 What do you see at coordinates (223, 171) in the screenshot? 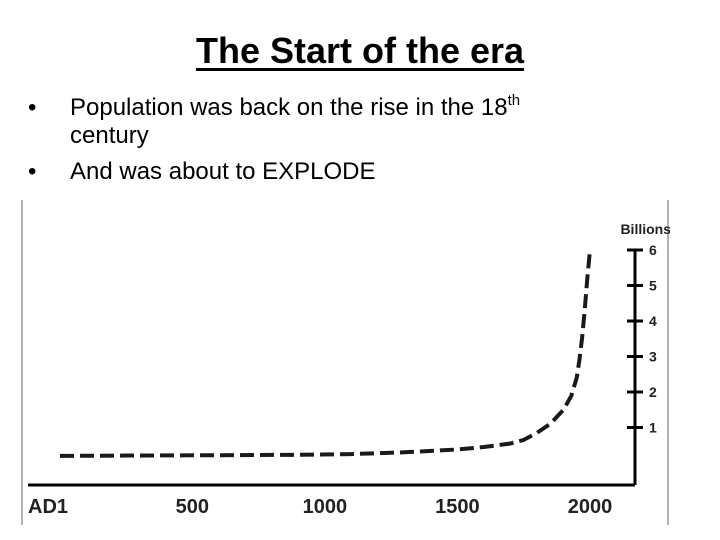
I see `bullet-text-2: And was about to EXPLODE` at bounding box center [223, 171].